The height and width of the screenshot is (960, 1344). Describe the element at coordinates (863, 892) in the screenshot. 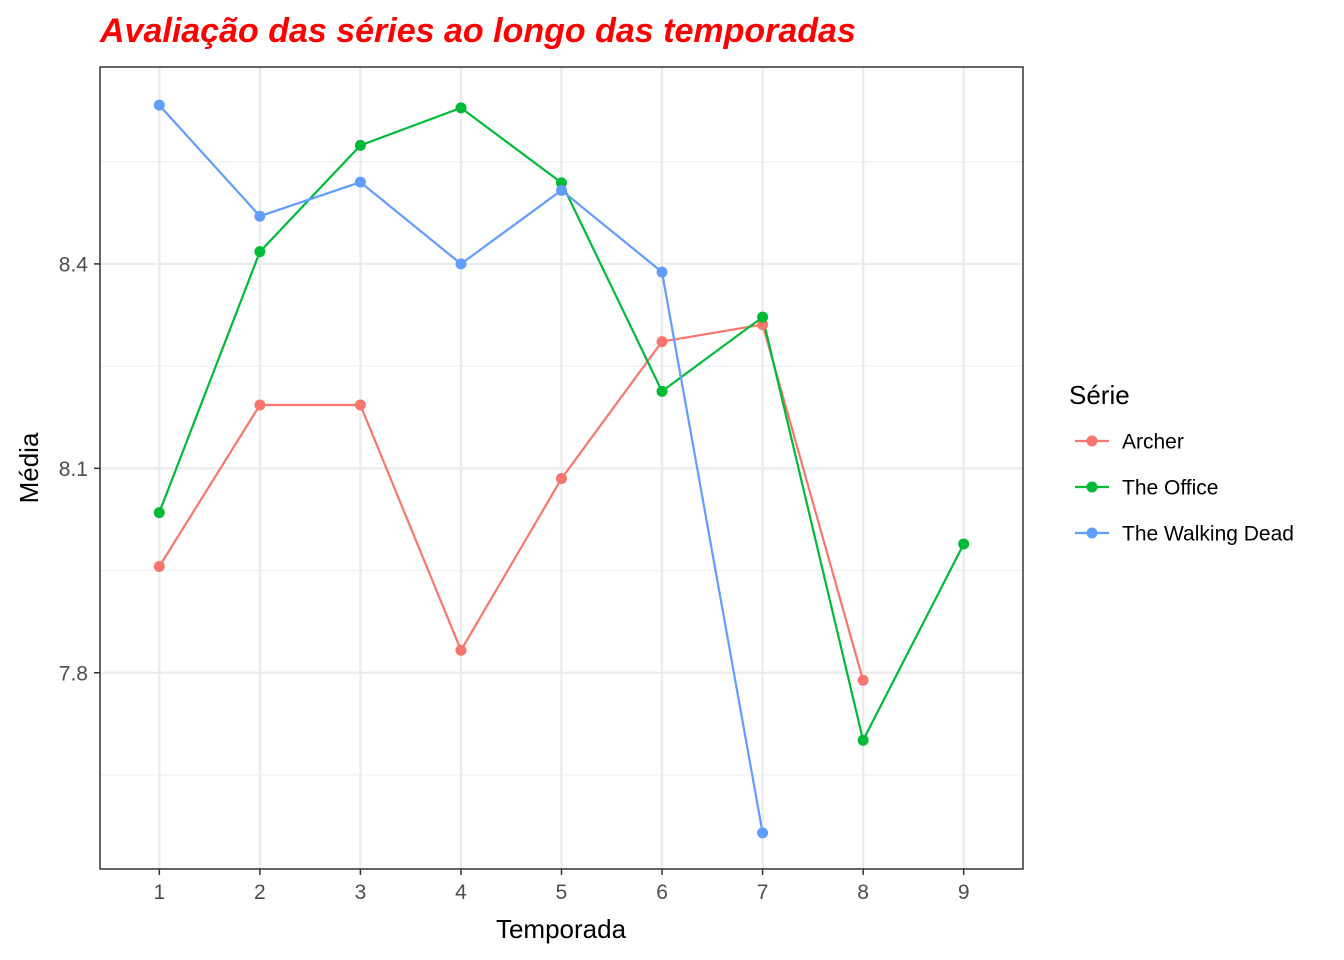

I see `x-tick-label: 8` at that location.